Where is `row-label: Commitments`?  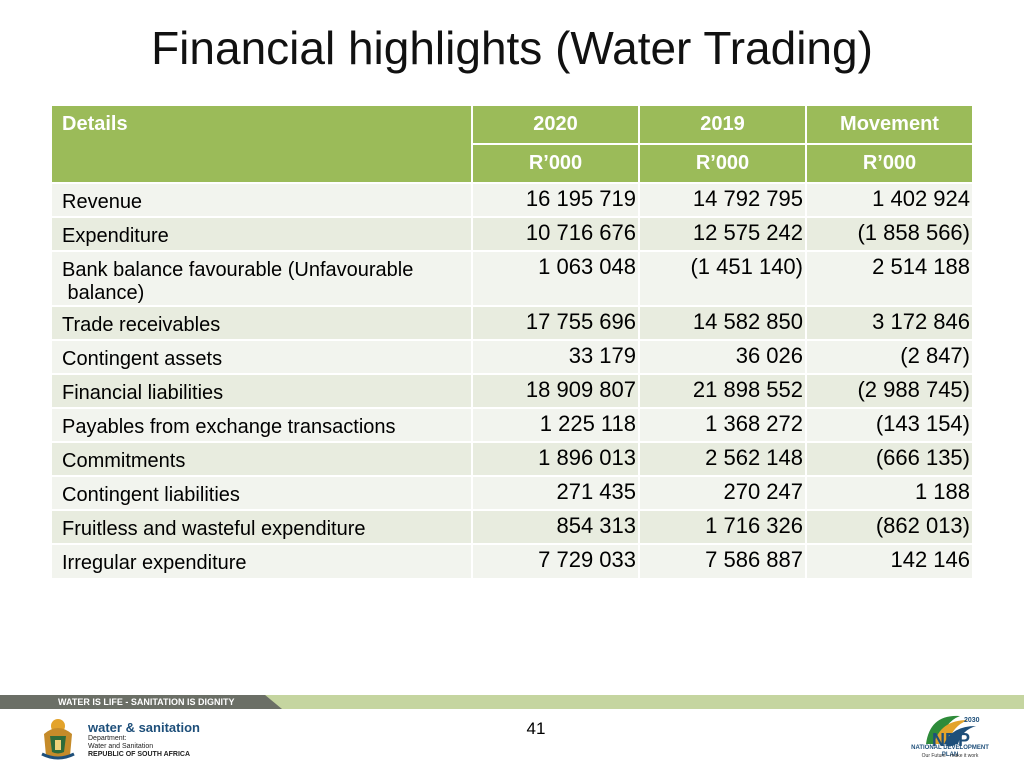 row-label: Commitments is located at coordinates (262, 458).